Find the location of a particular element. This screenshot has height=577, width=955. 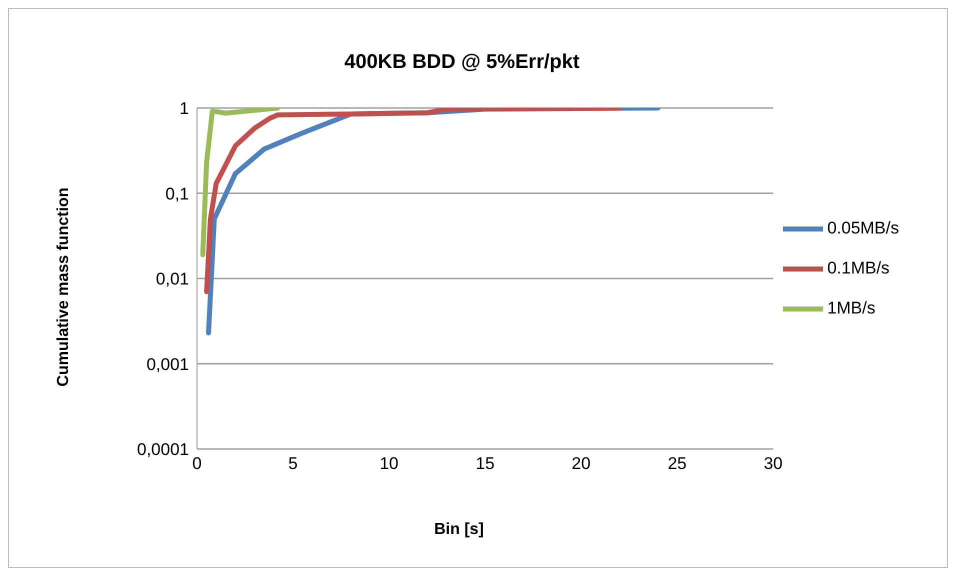

legend-label: 0.05MB/s is located at coordinates (863, 228).